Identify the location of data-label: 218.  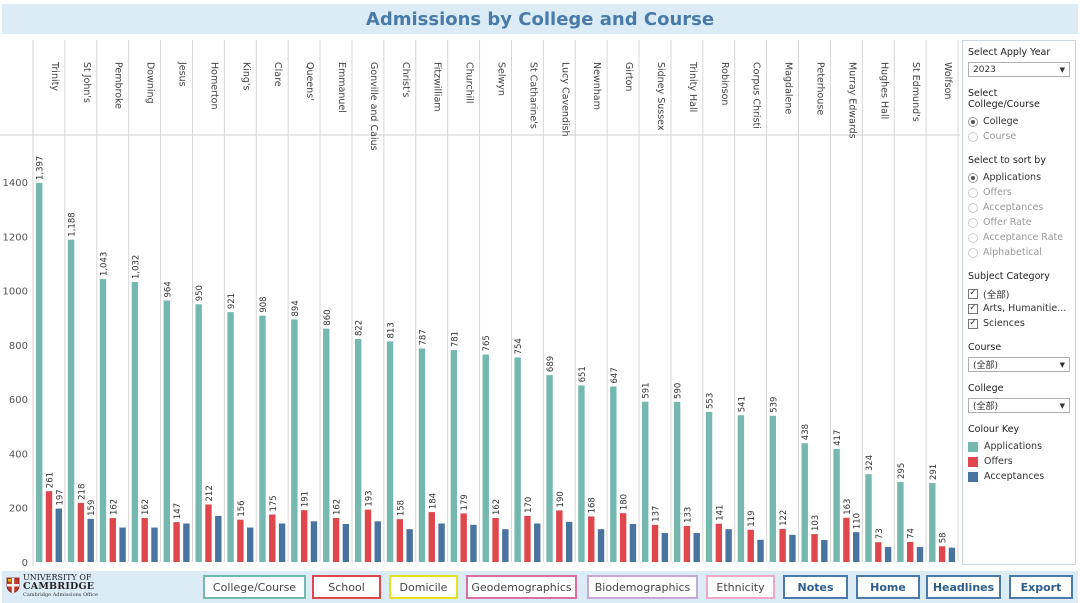
(82, 492).